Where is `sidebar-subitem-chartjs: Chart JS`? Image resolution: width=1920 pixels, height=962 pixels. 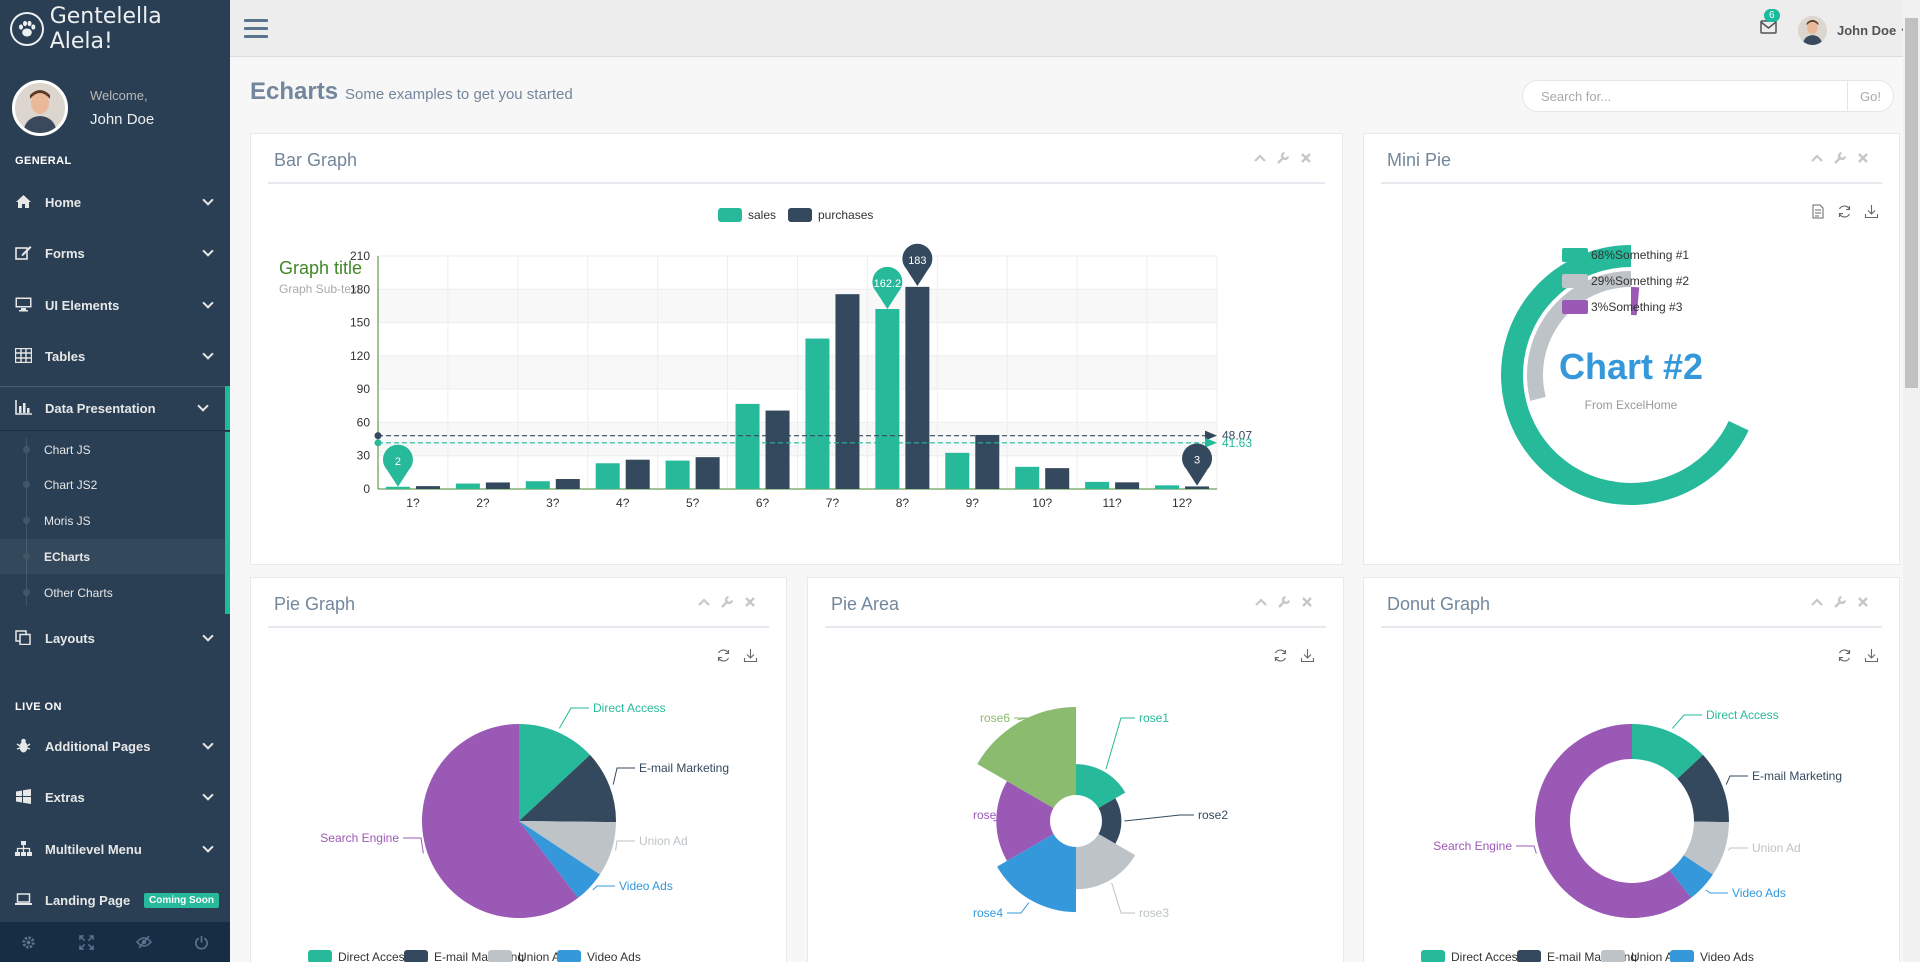
sidebar-subitem-chartjs: Chart JS is located at coordinates (112, 449).